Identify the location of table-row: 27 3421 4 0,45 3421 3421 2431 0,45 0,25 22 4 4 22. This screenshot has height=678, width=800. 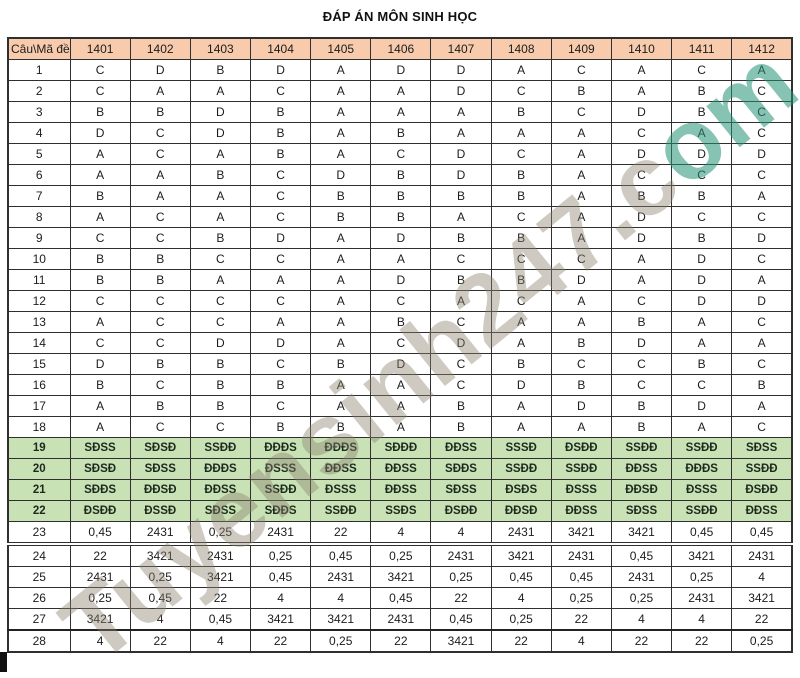
(400, 619).